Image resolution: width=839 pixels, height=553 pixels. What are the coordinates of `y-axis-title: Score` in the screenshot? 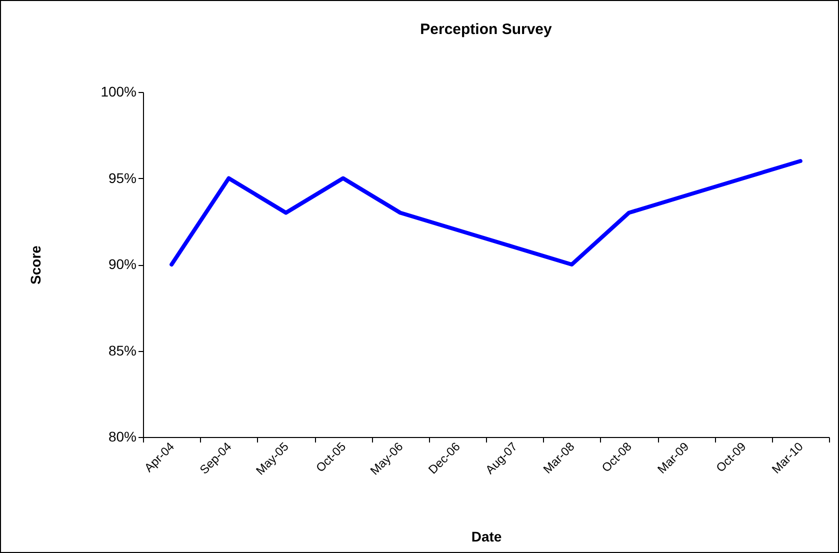 It's located at (36, 264).